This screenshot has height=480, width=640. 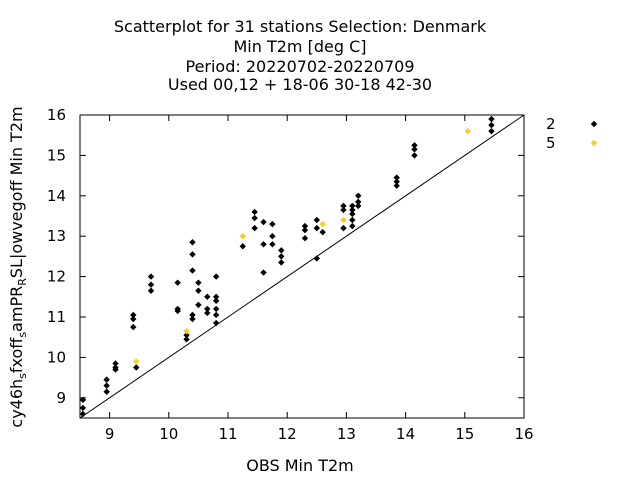 I want to click on title-line-2: Min T2m [deg C], so click(x=300, y=46).